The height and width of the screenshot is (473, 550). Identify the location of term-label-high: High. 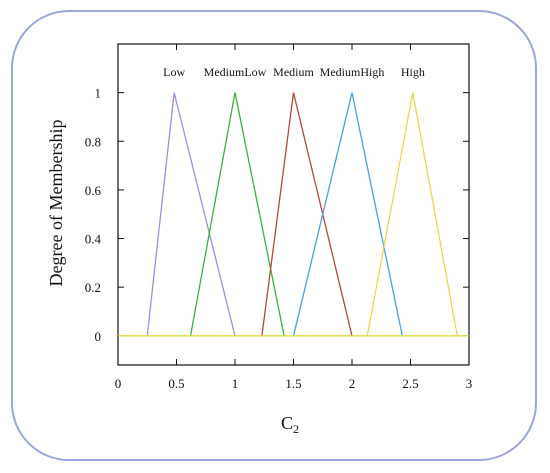
(413, 72).